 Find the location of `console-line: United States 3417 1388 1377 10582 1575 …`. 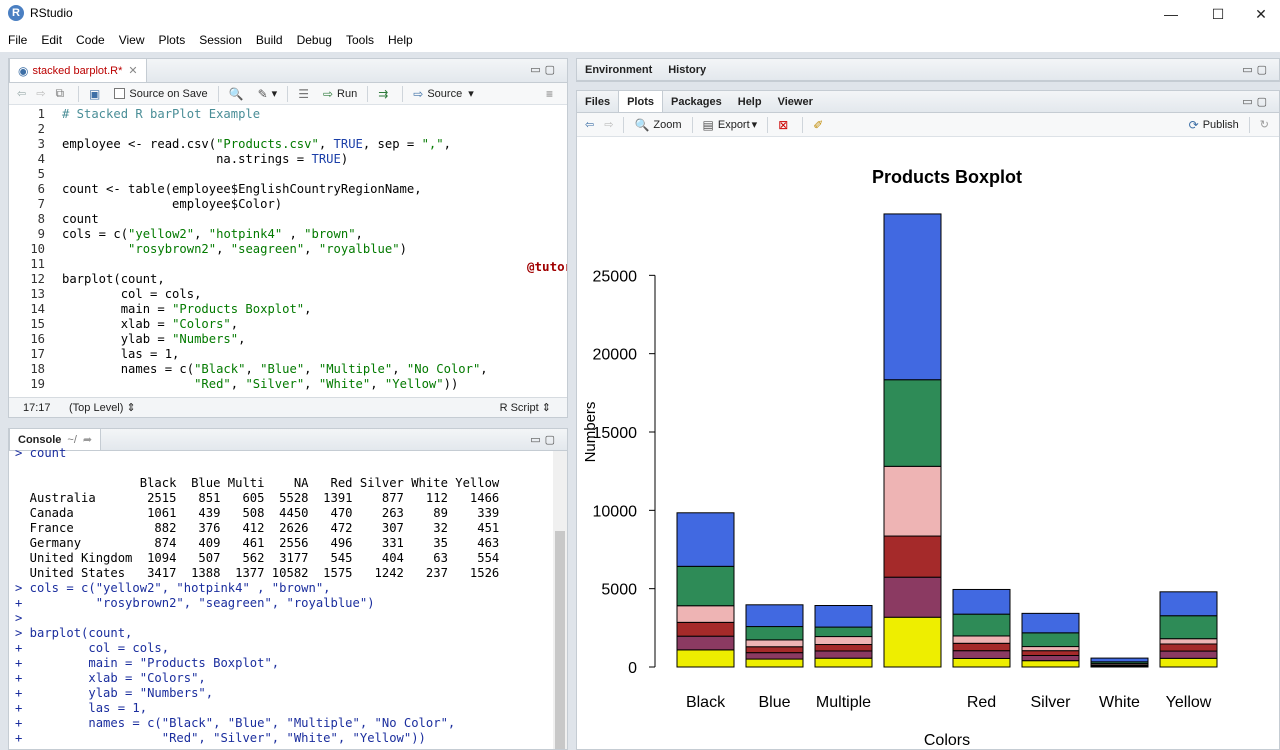

console-line: United States 3417 1388 1377 10582 1575 … is located at coordinates (257, 573).